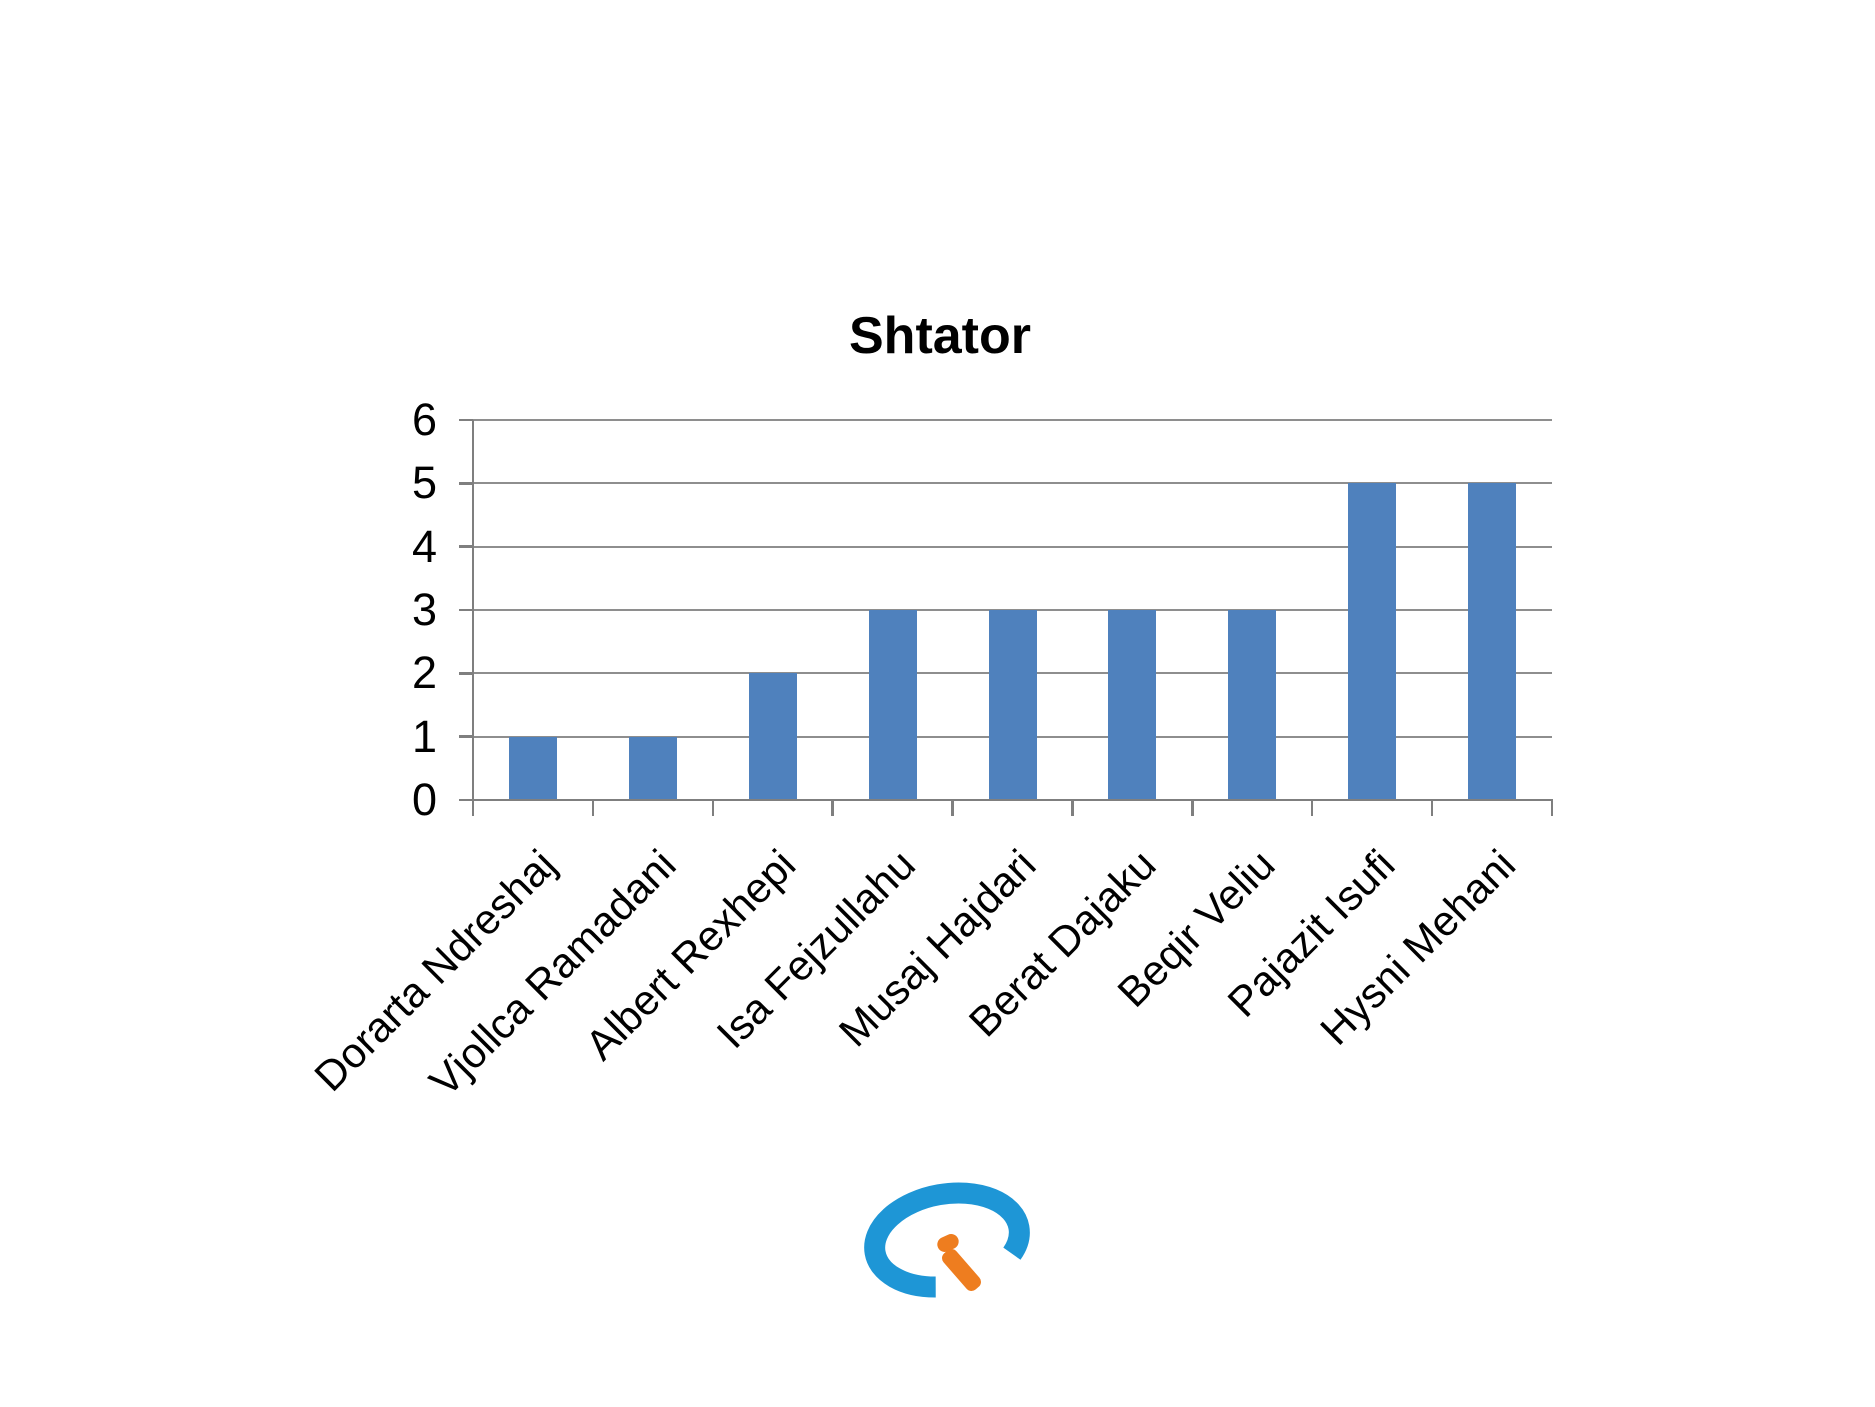  I want to click on logo-ring-icon, so click(947, 1240).